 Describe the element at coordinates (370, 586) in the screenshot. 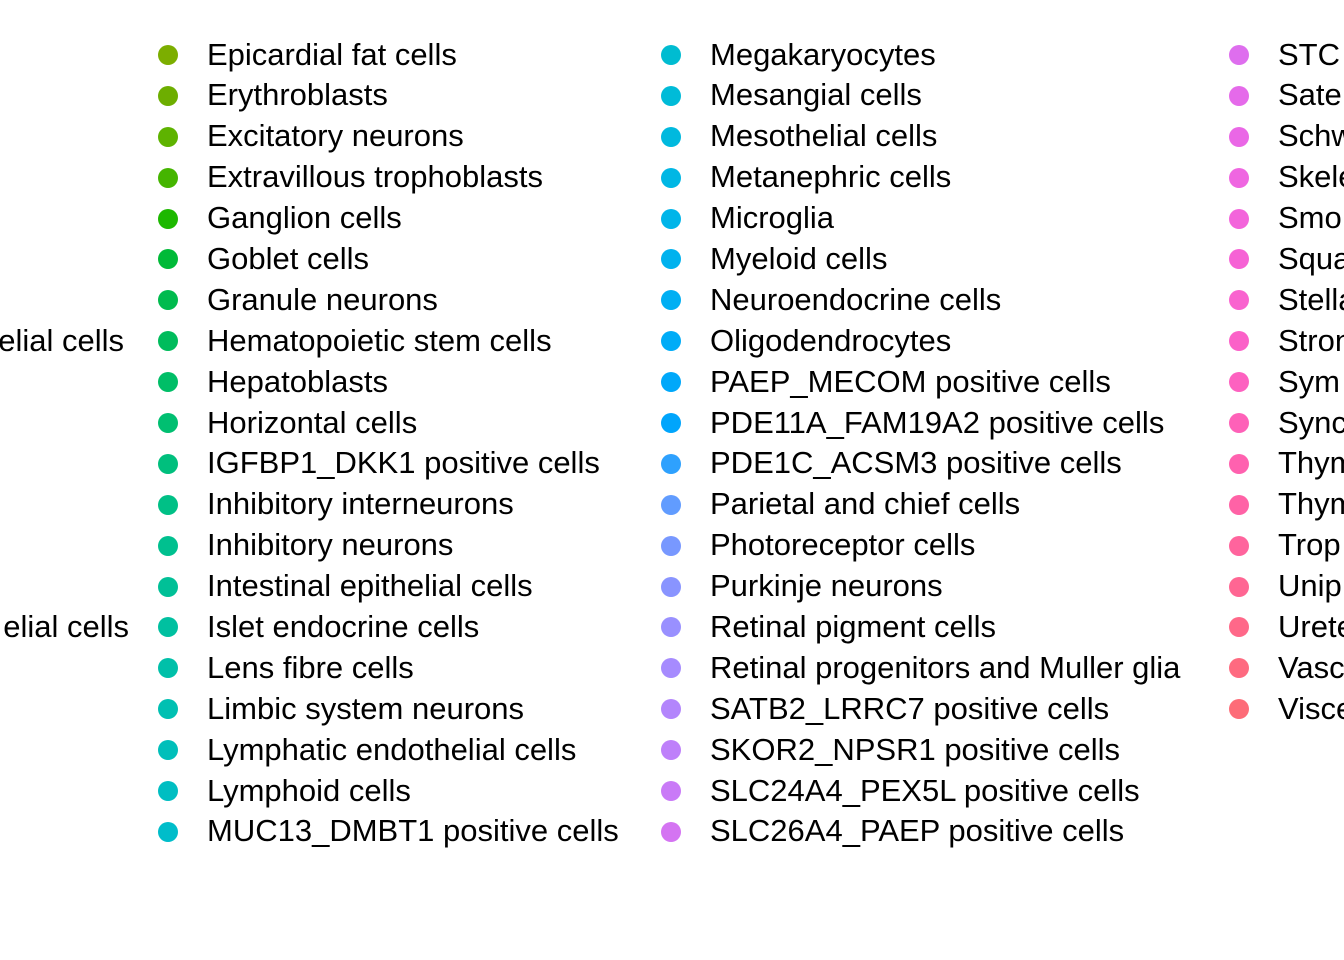

I see `legend-label: Intestinal epithelial cells` at that location.